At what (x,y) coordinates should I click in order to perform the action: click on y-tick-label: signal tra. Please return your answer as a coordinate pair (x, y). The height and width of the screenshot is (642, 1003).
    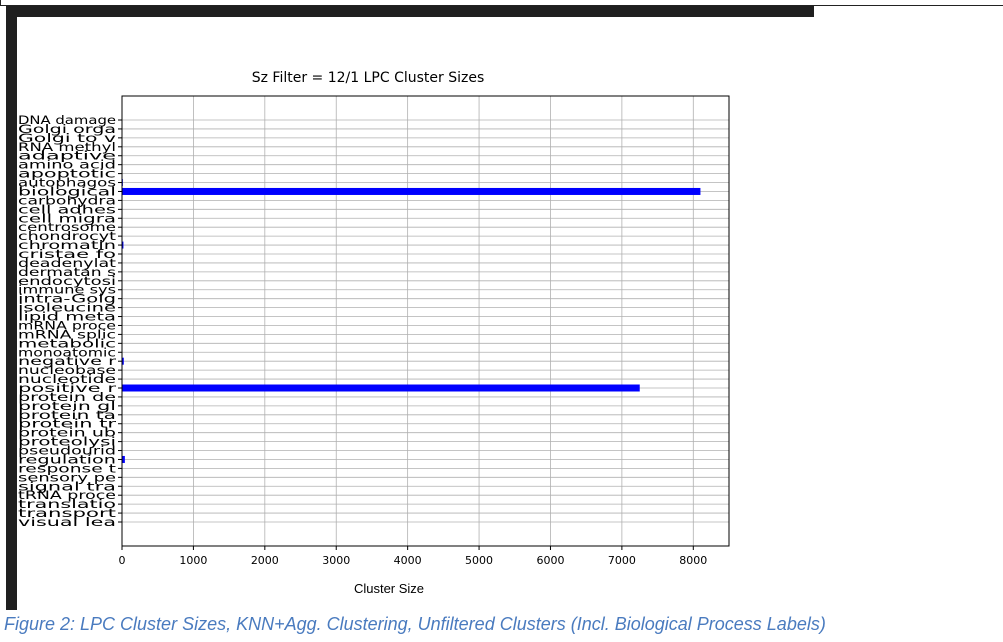
    Looking at the image, I should click on (67, 486).